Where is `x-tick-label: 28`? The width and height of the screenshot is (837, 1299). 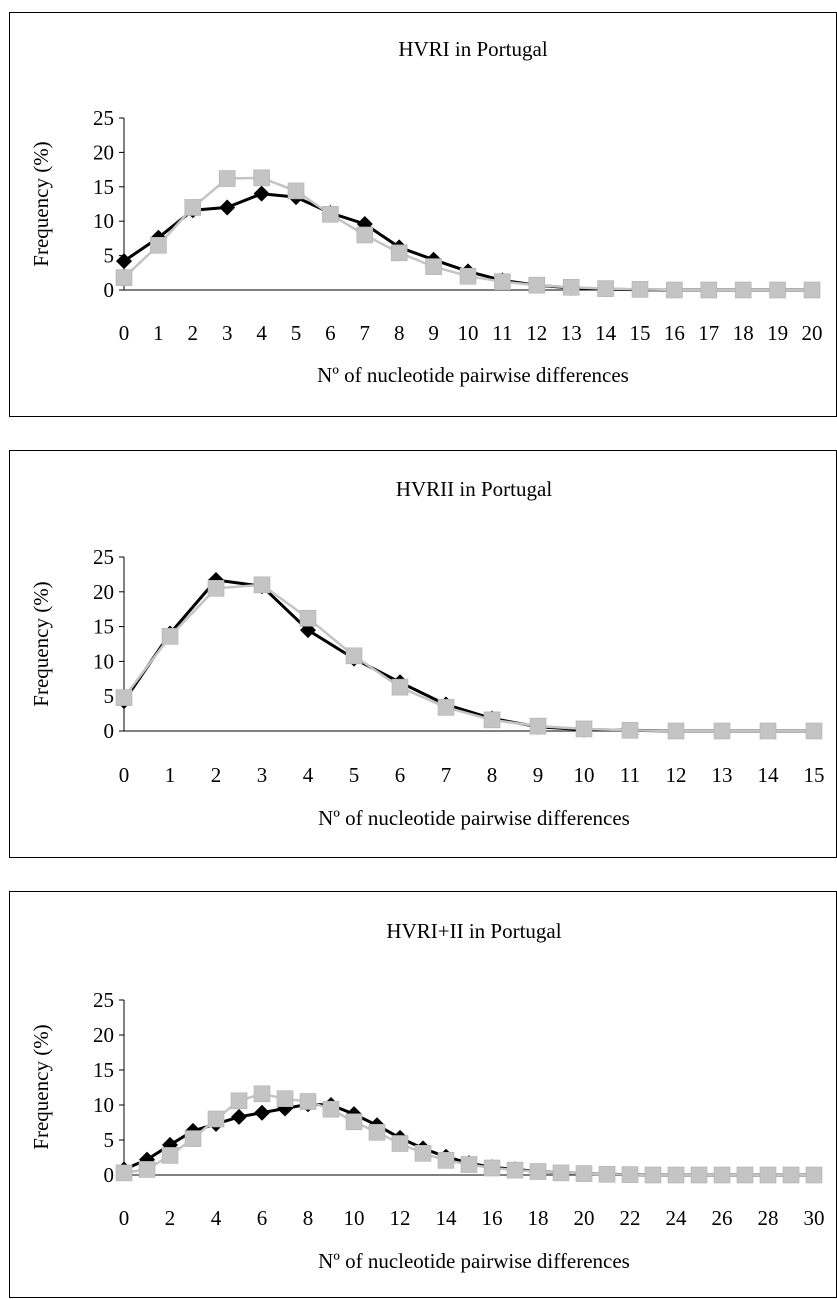 x-tick-label: 28 is located at coordinates (768, 1218).